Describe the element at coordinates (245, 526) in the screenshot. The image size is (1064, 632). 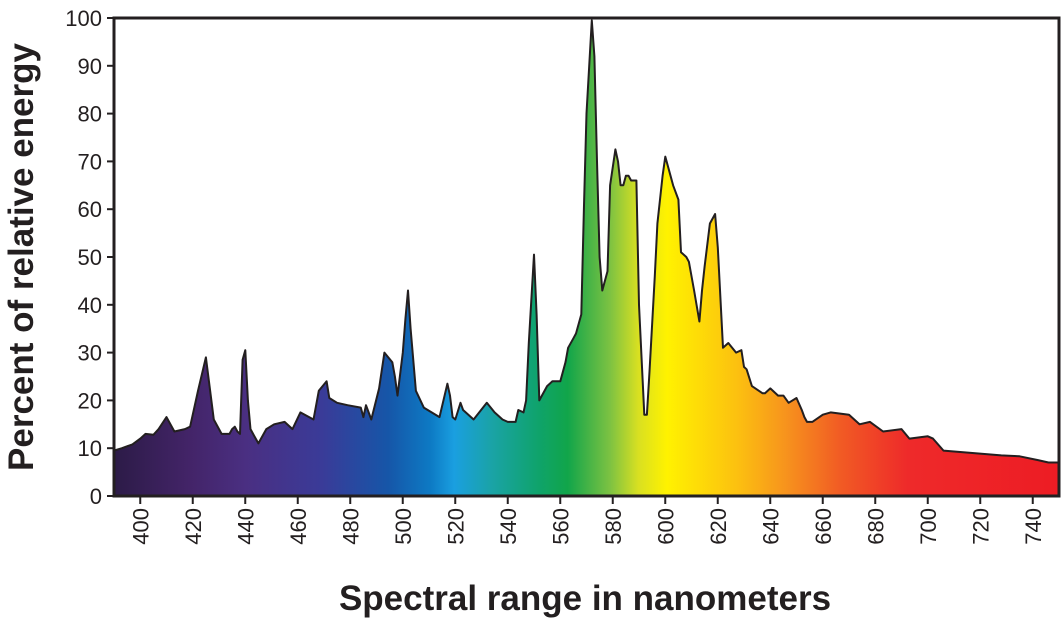
I see `x-tick-label: 440` at that location.